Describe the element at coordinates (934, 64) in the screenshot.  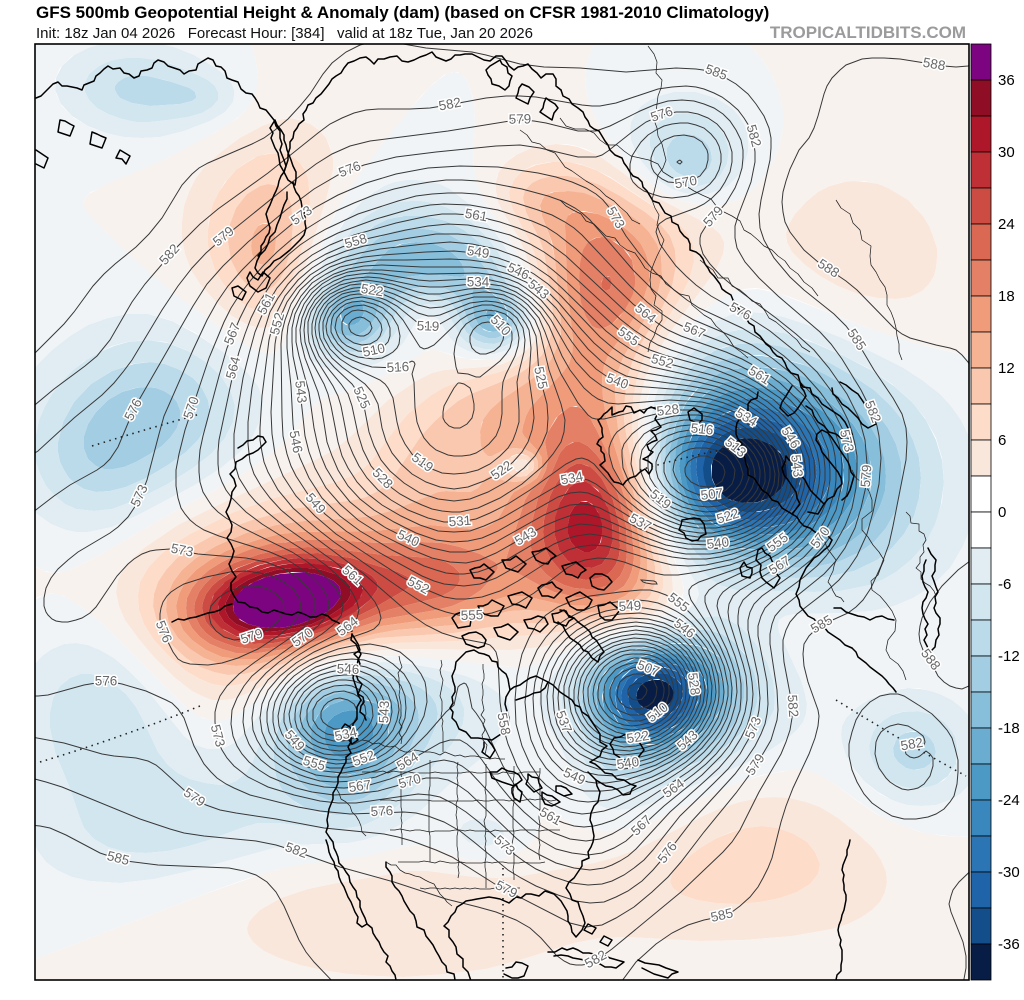
I see `svg-text: 588` at that location.